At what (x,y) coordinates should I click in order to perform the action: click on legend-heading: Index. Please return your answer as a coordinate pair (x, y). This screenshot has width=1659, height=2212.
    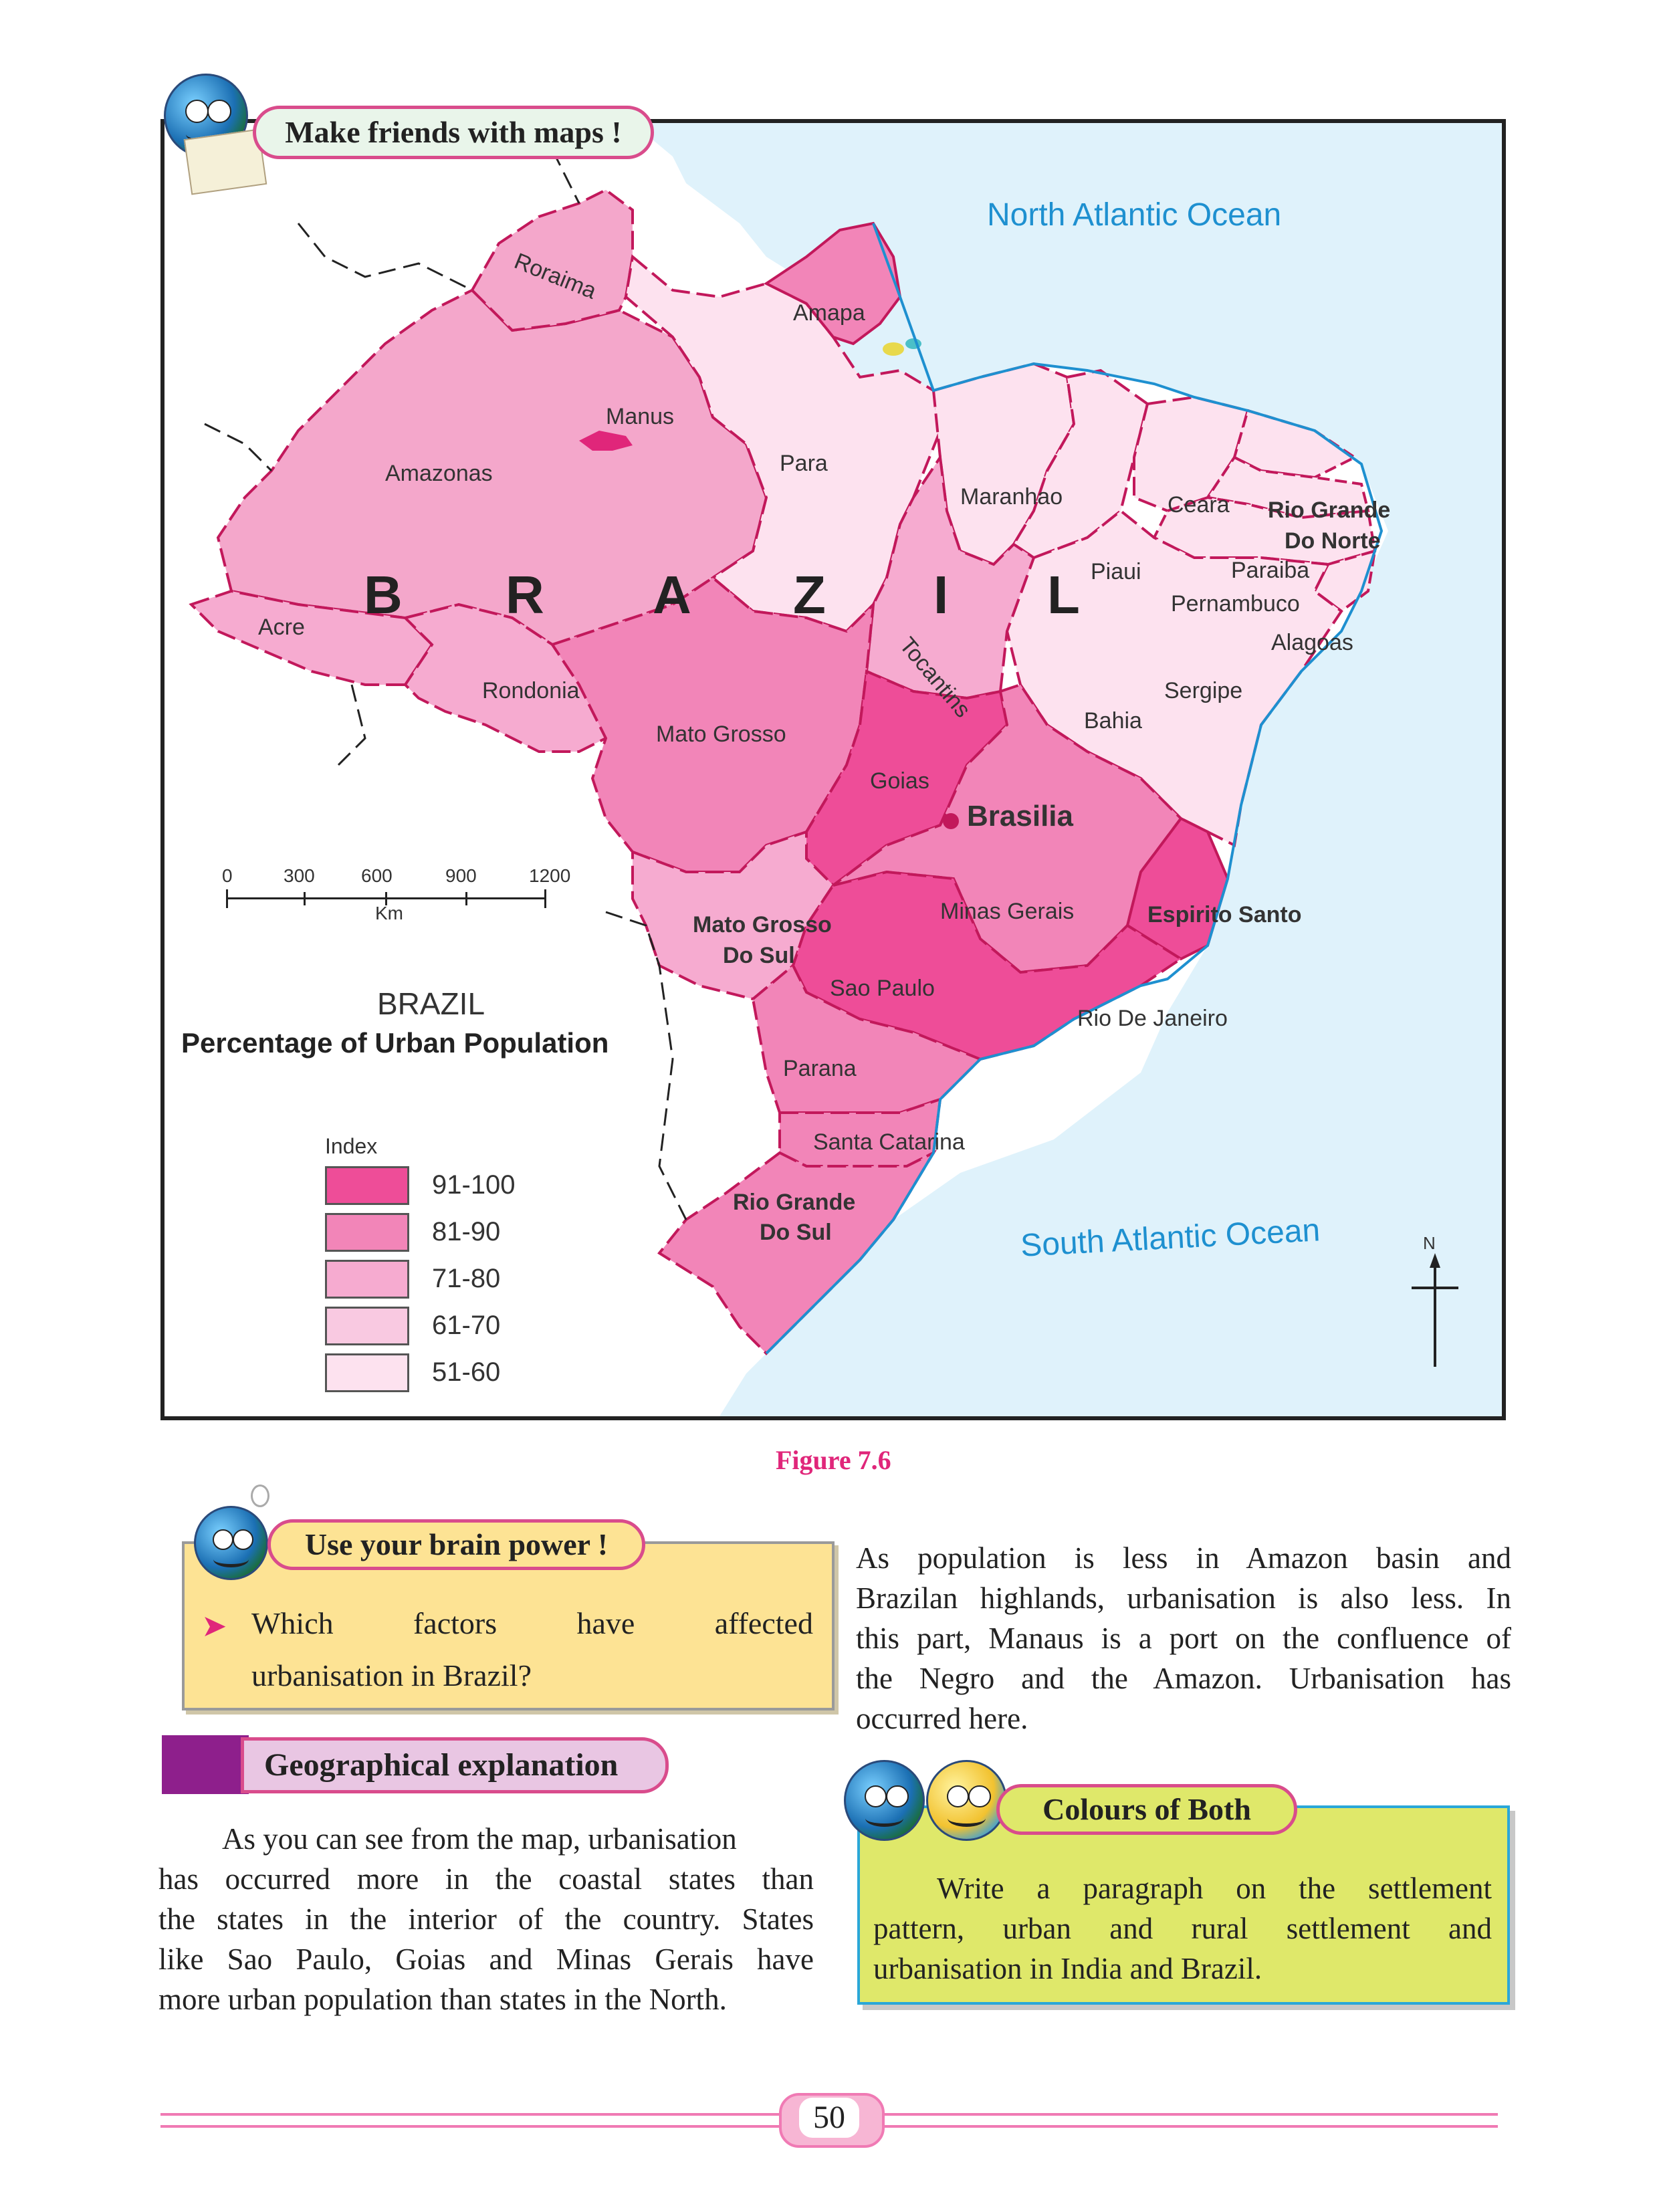
    Looking at the image, I should click on (351, 1146).